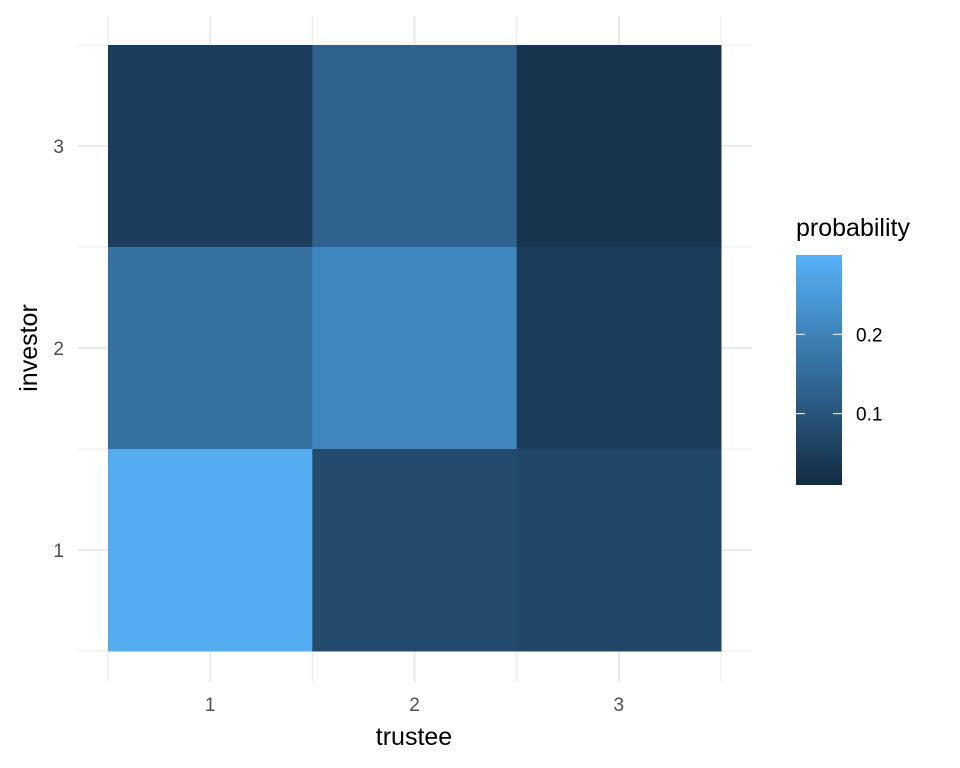  I want to click on y-tick-label: 3, so click(58, 147).